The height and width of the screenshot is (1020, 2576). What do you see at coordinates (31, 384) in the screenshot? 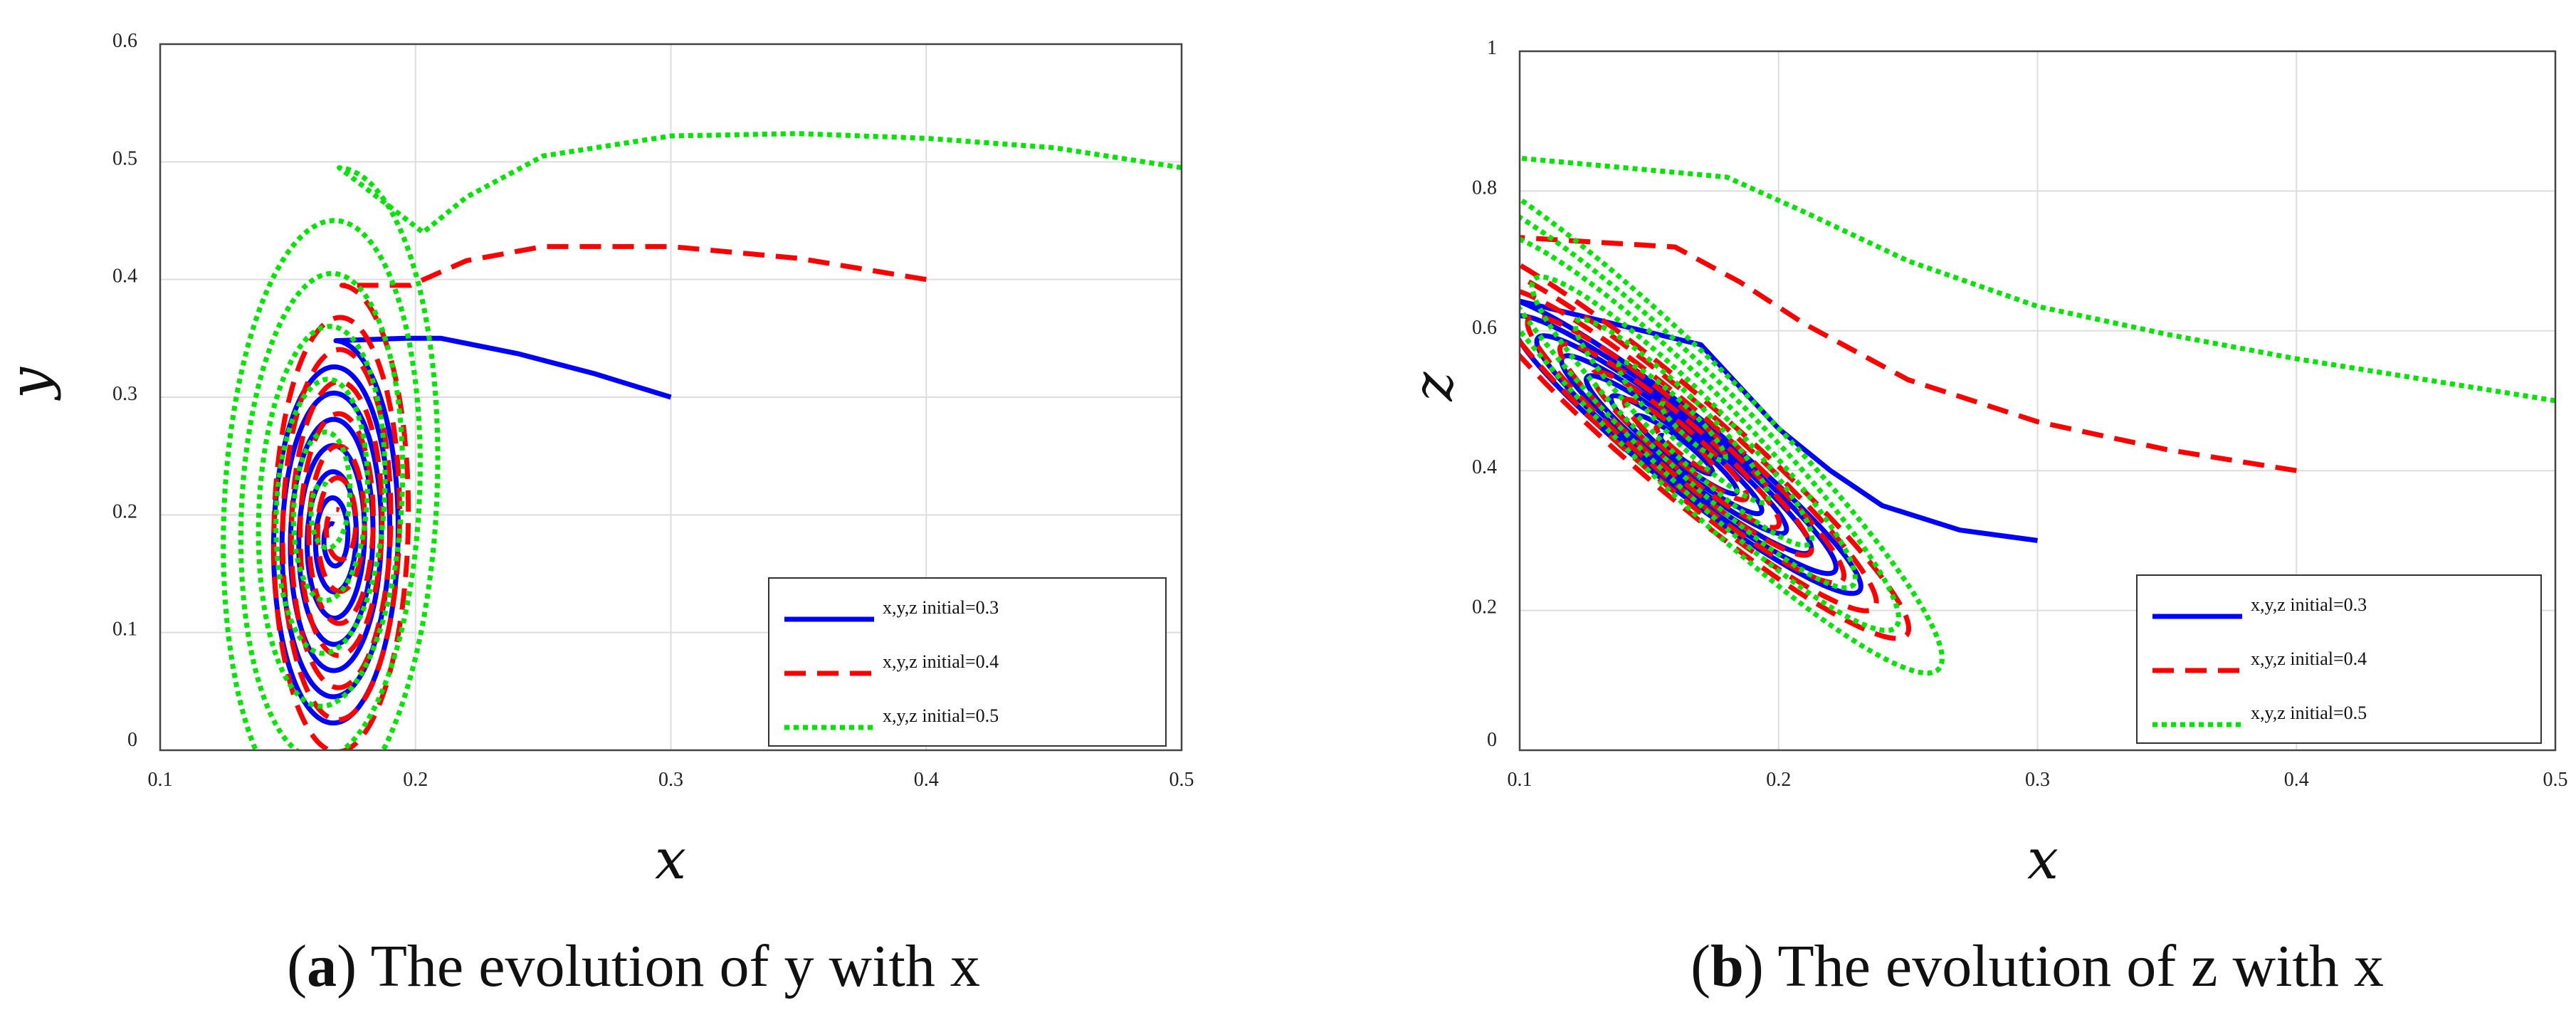
I see `y-axis-label: y` at bounding box center [31, 384].